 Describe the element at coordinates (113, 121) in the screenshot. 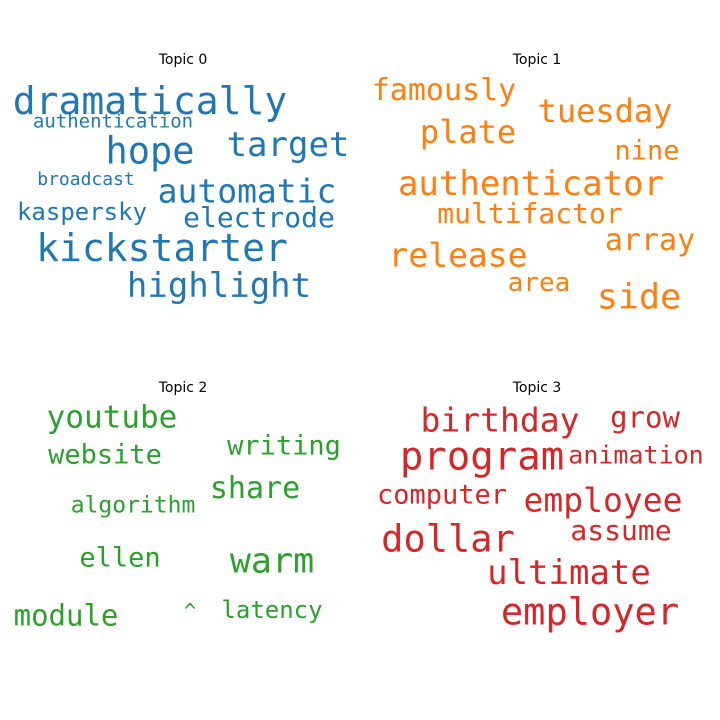

I see `wordcloud-word: authentication` at that location.